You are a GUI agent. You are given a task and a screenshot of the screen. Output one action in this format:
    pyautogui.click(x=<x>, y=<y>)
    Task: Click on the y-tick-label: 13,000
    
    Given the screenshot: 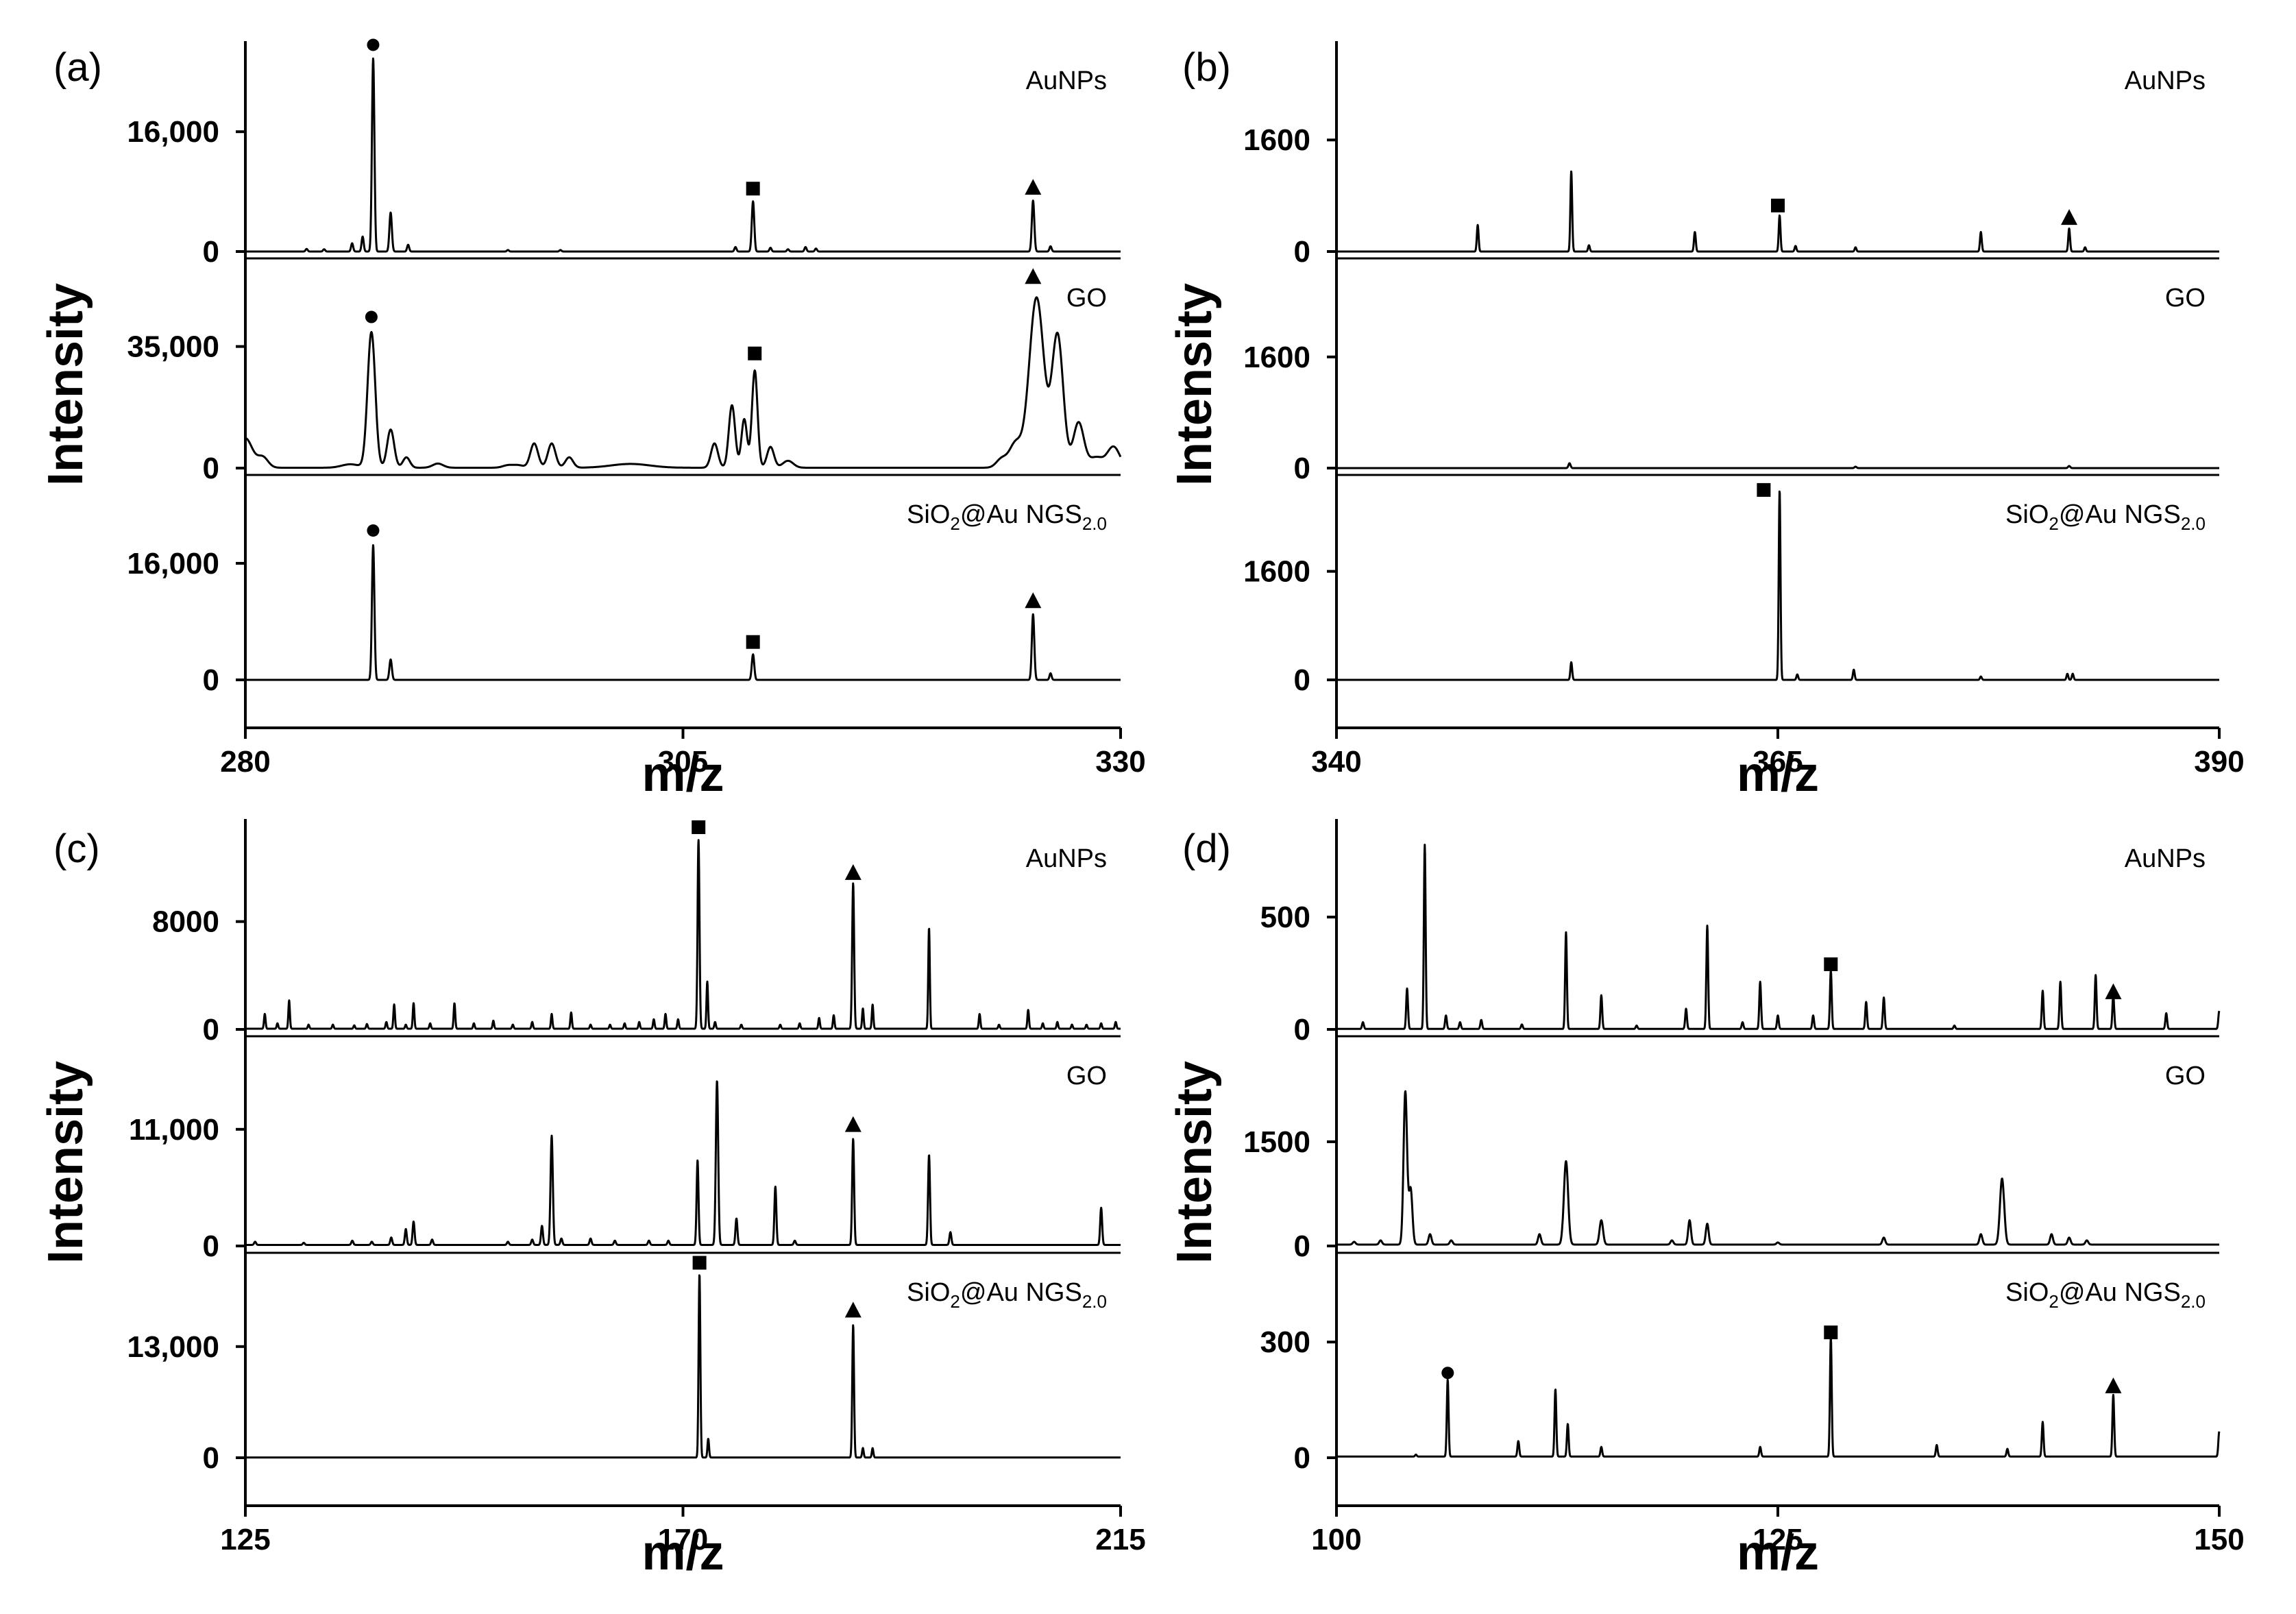 What is the action you would take?
    pyautogui.click(x=173, y=1347)
    